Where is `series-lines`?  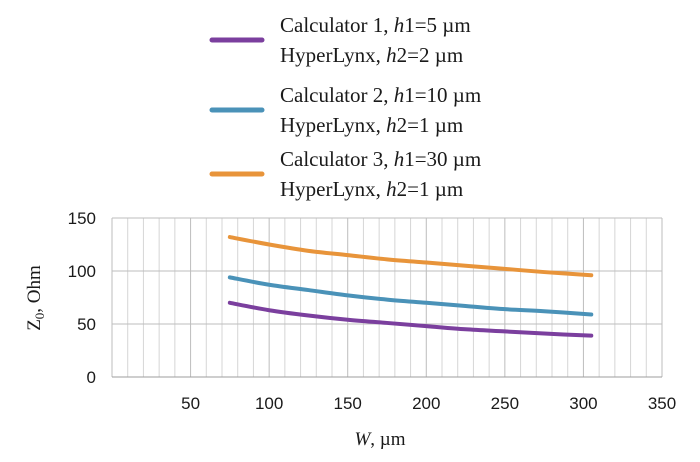
series-lines is located at coordinates (410, 286).